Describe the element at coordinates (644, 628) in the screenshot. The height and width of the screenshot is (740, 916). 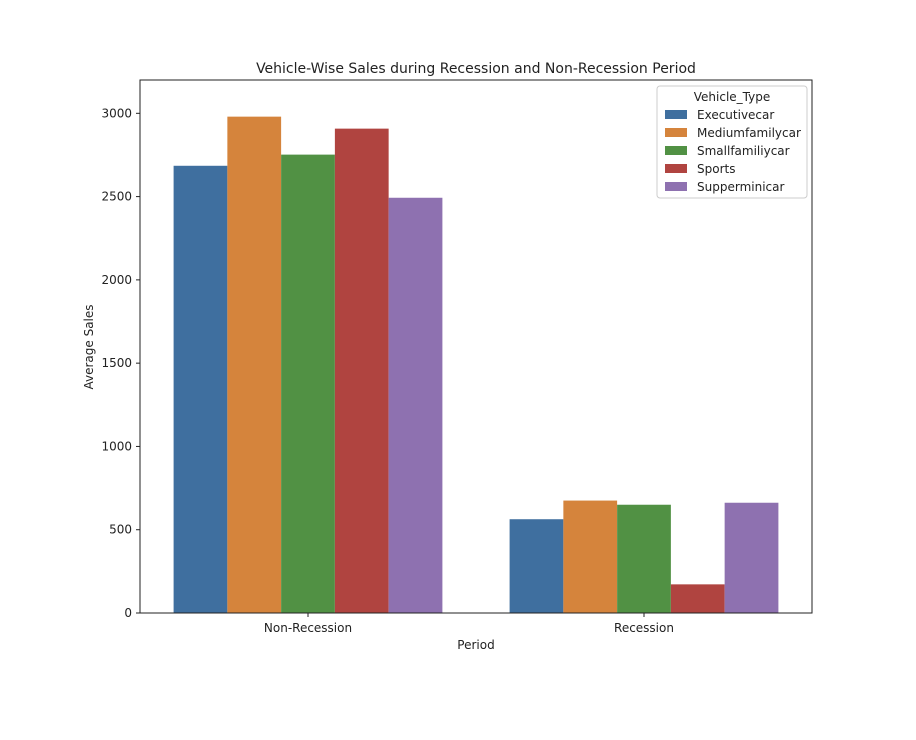
I see `x-tick-label: Recession` at that location.